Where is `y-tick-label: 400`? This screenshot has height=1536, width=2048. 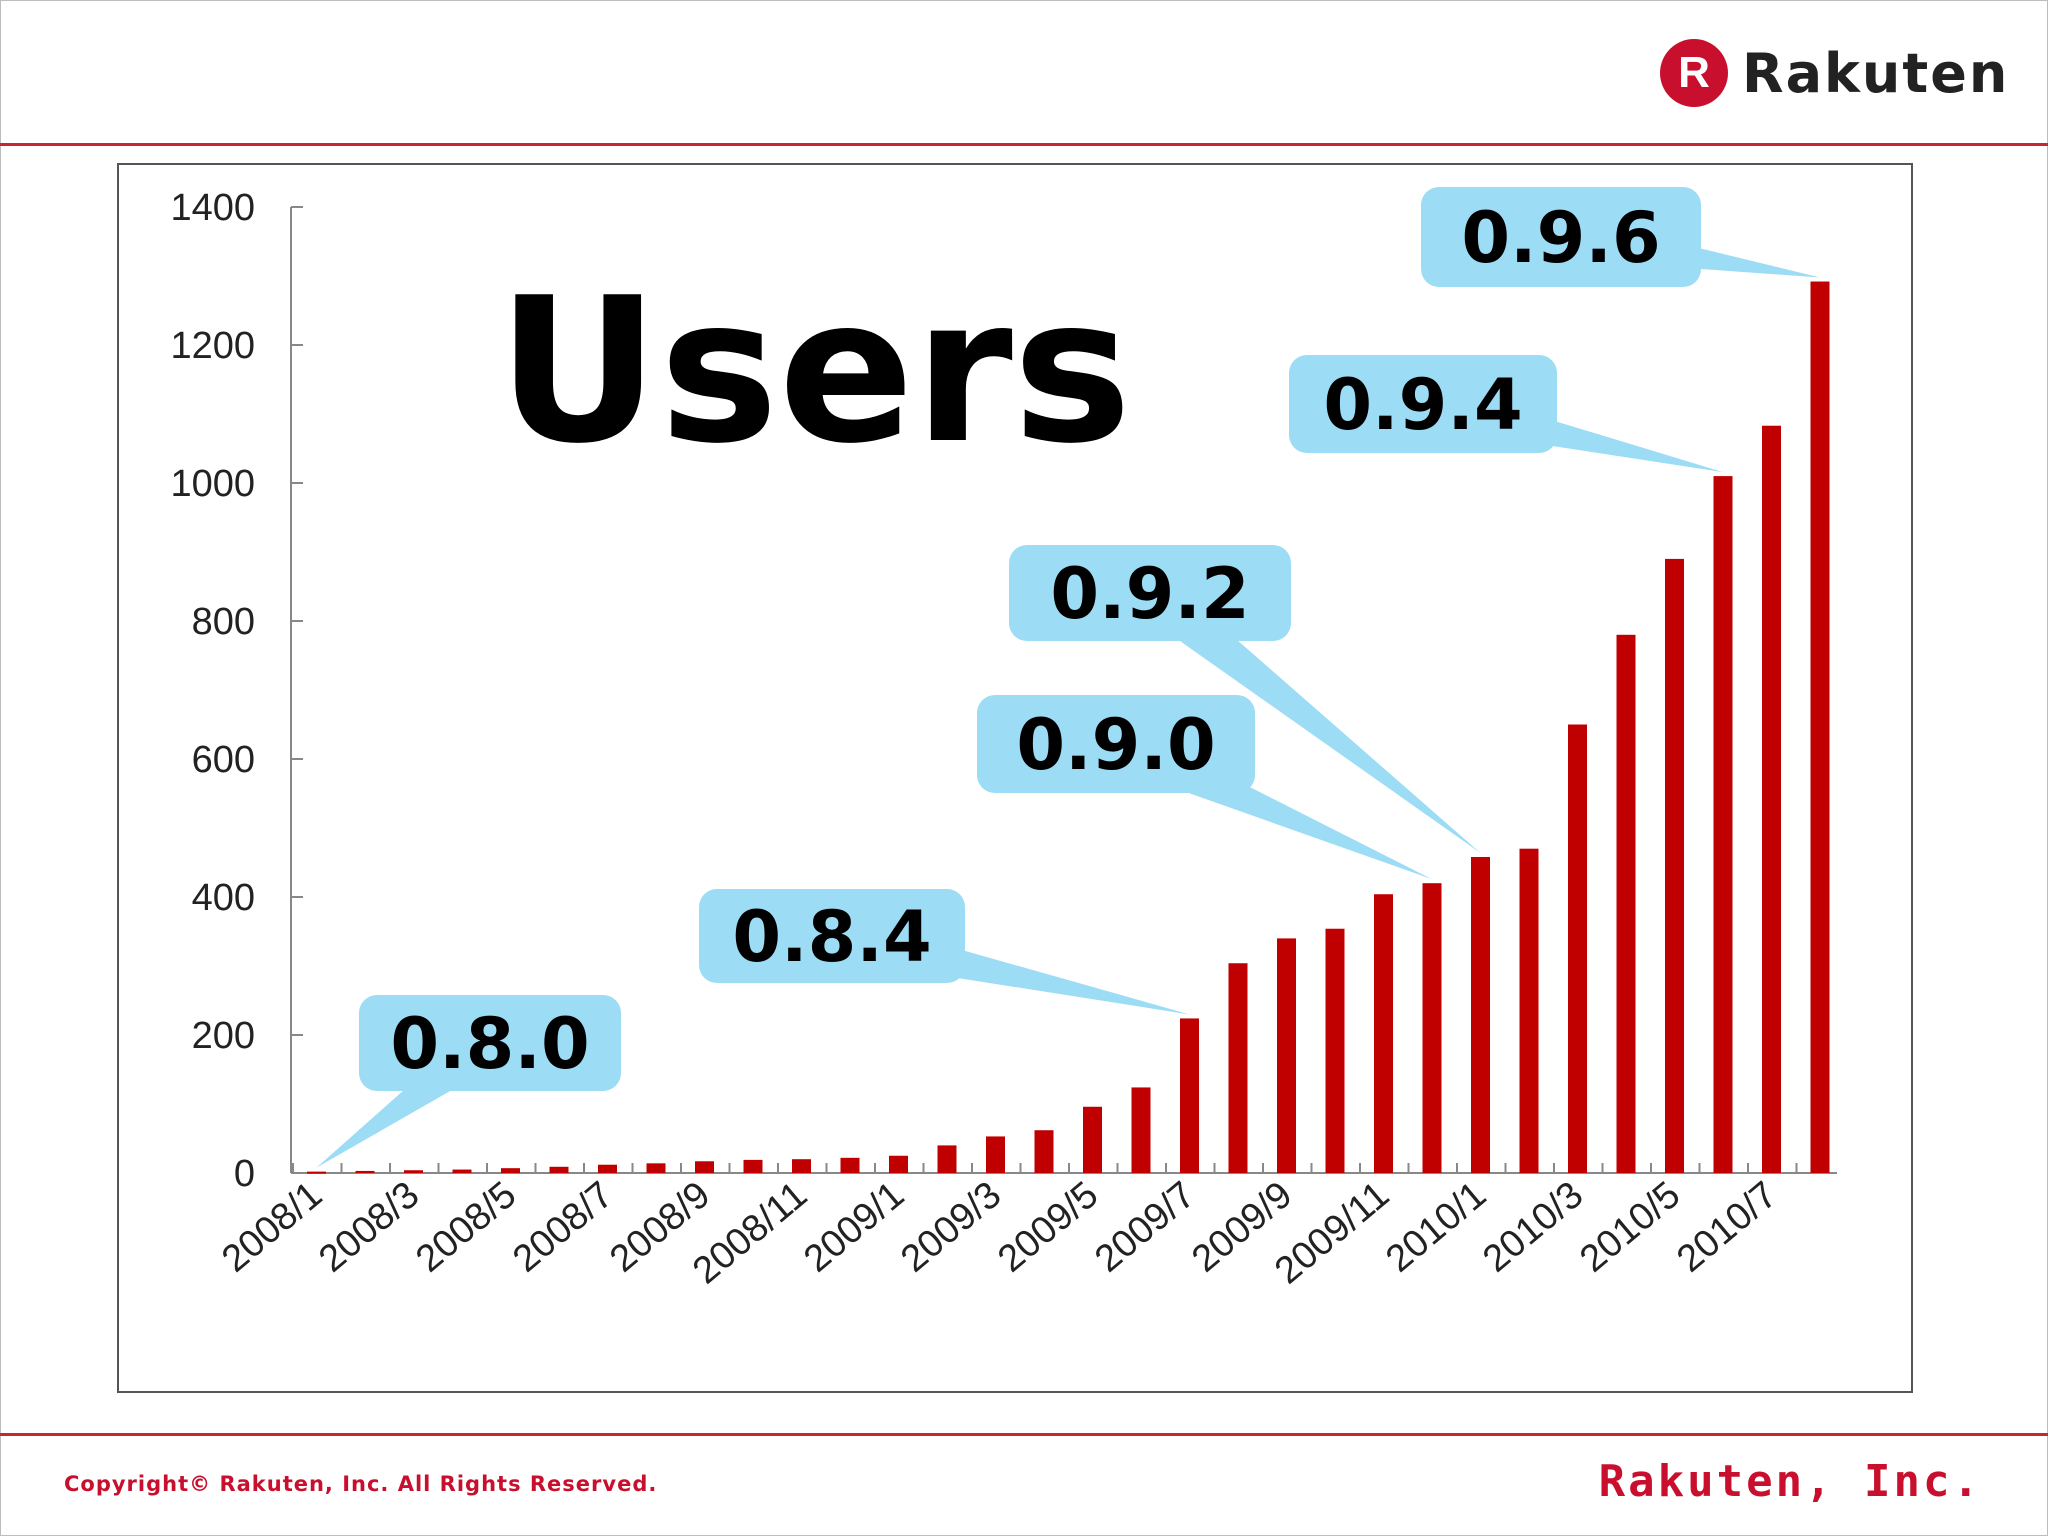 y-tick-label: 400 is located at coordinates (223, 898).